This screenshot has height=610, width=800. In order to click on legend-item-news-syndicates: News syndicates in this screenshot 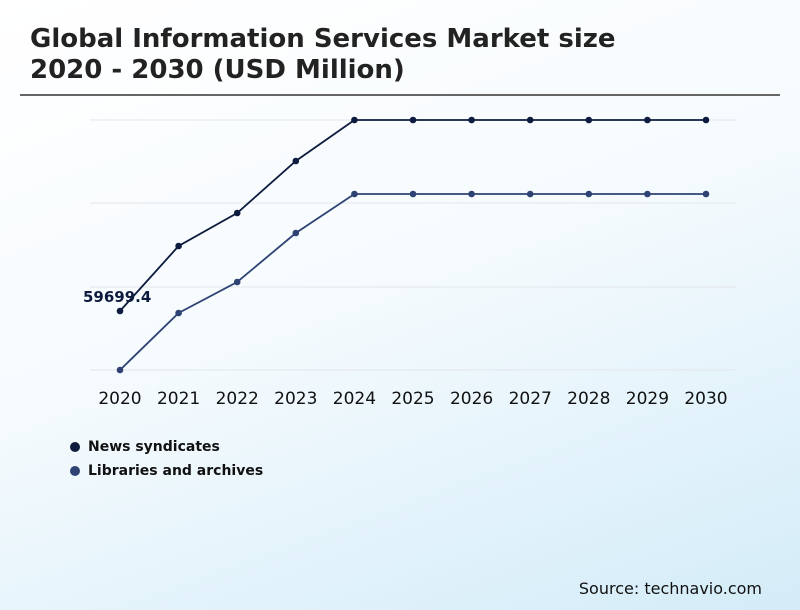, I will do `click(166, 447)`.